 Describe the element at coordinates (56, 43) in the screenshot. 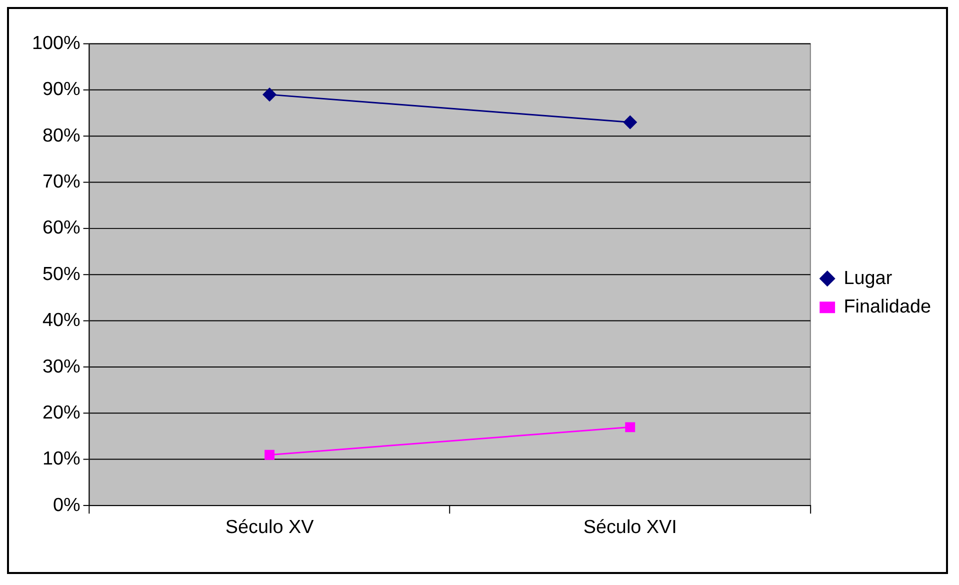

I see `y-tick-label: 100%` at that location.